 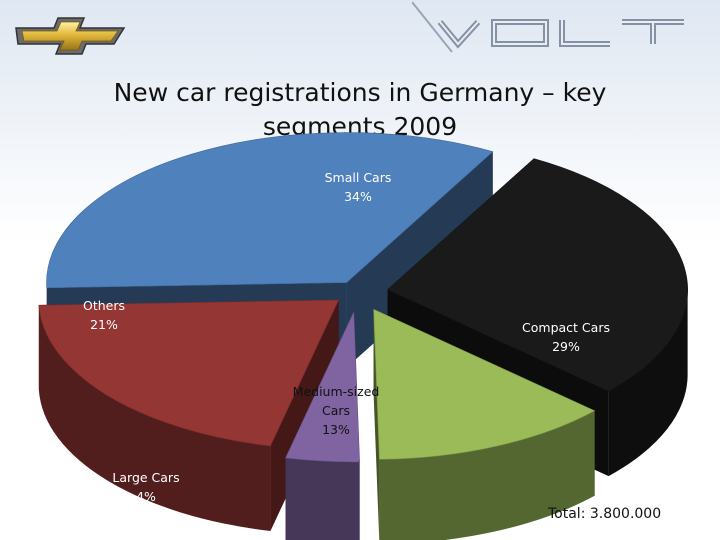 What do you see at coordinates (376, 424) in the screenshot?
I see `pie-slice-wall` at bounding box center [376, 424].